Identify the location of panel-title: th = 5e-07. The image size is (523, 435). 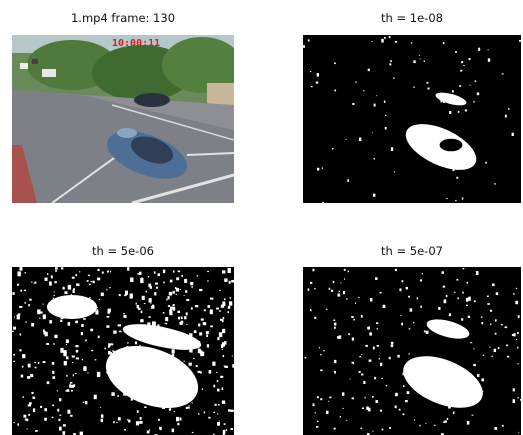
(412, 251).